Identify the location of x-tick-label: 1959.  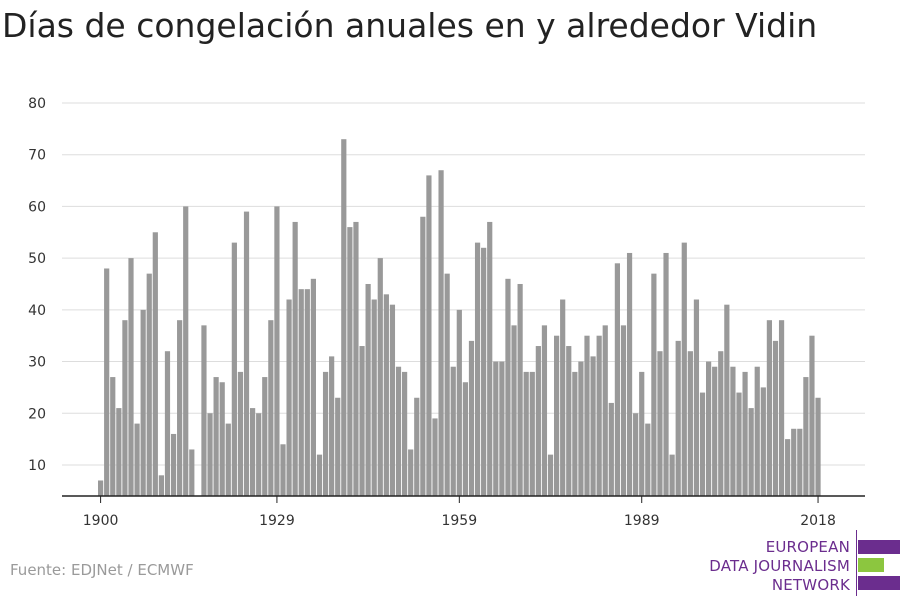
(459, 521).